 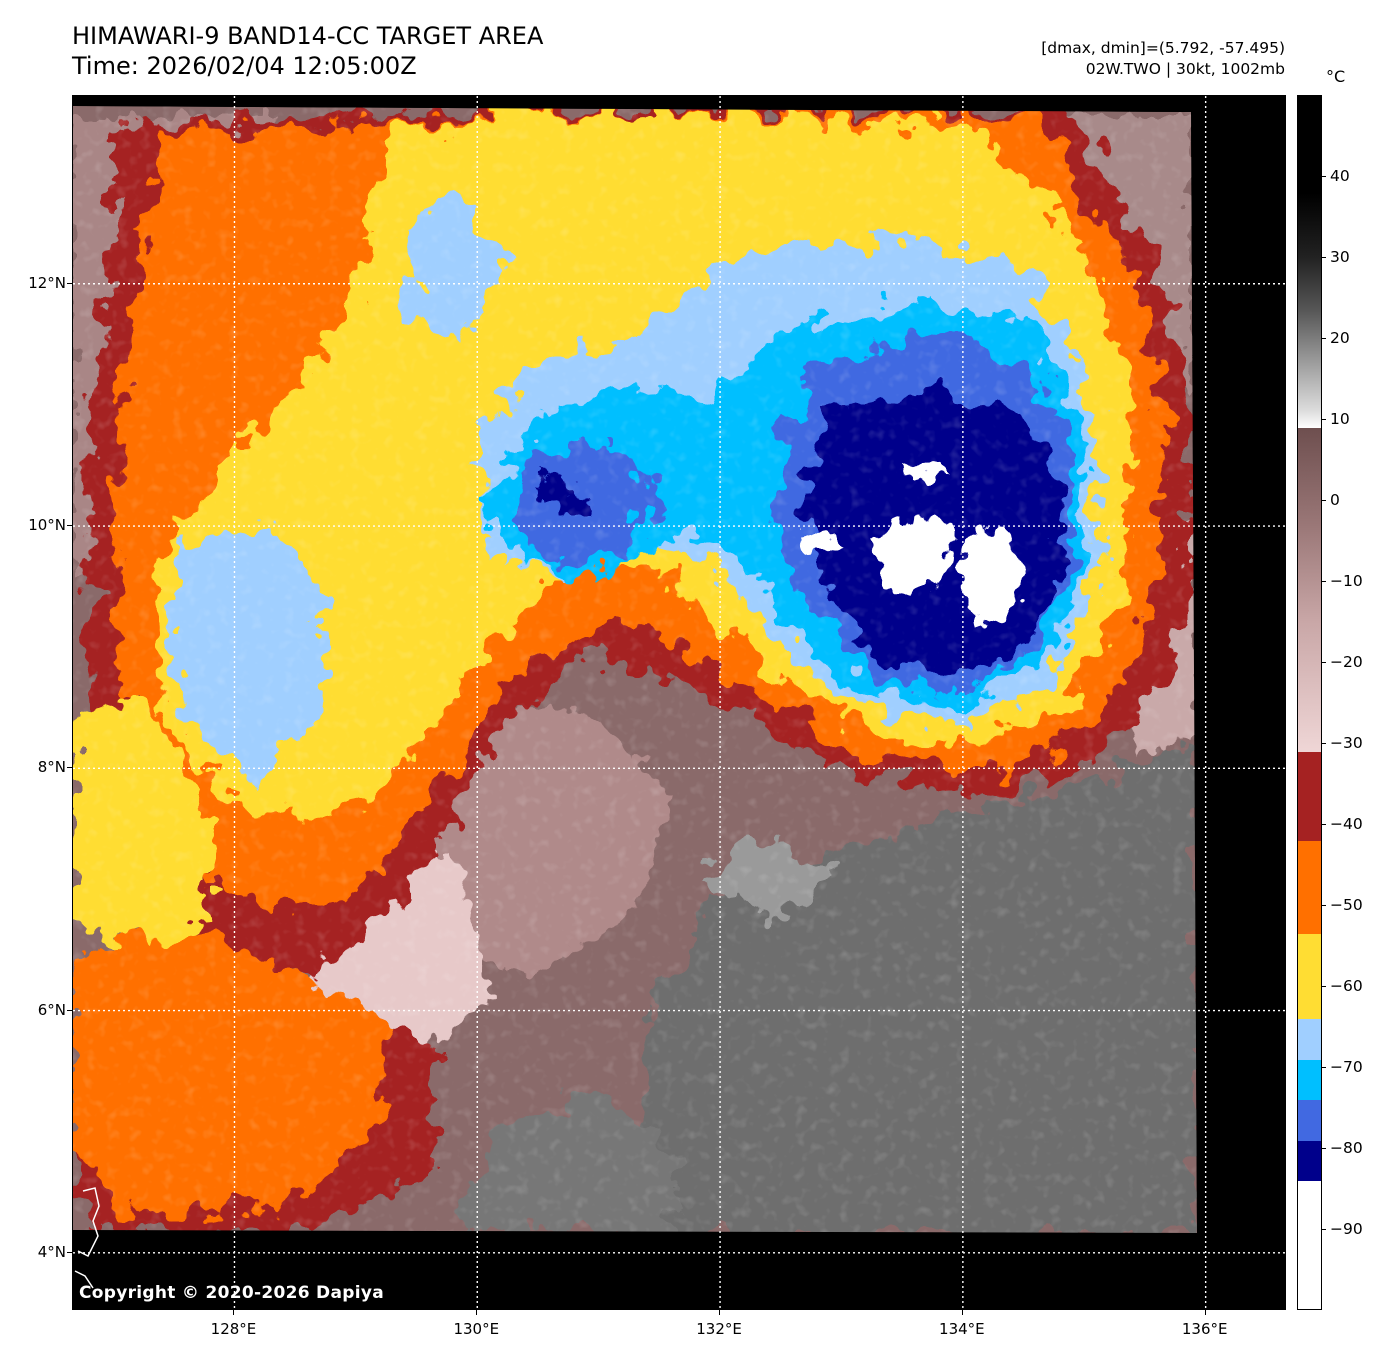 What do you see at coordinates (47, 282) in the screenshot?
I see `latitude-label: 12°N` at bounding box center [47, 282].